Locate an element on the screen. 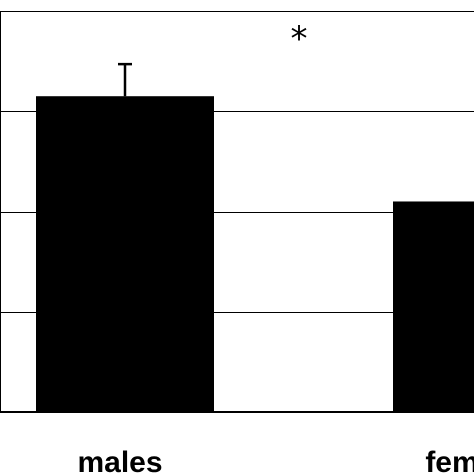 The height and width of the screenshot is (474, 474). category-label-males: males is located at coordinates (119, 460).